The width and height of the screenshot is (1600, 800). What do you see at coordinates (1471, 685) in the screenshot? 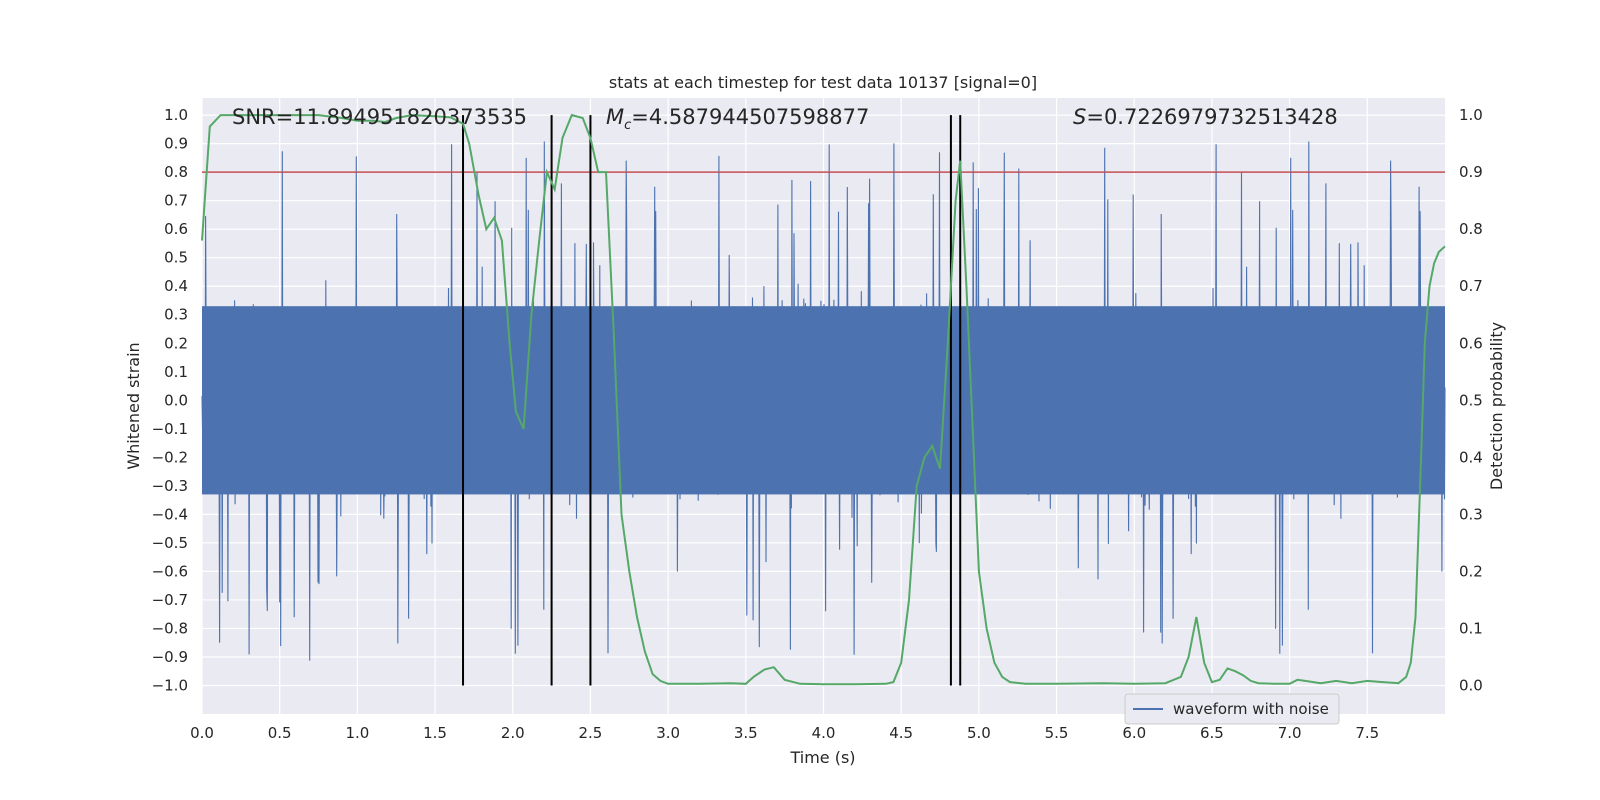
I see `y2-tick-label: 0.0` at bounding box center [1471, 685].